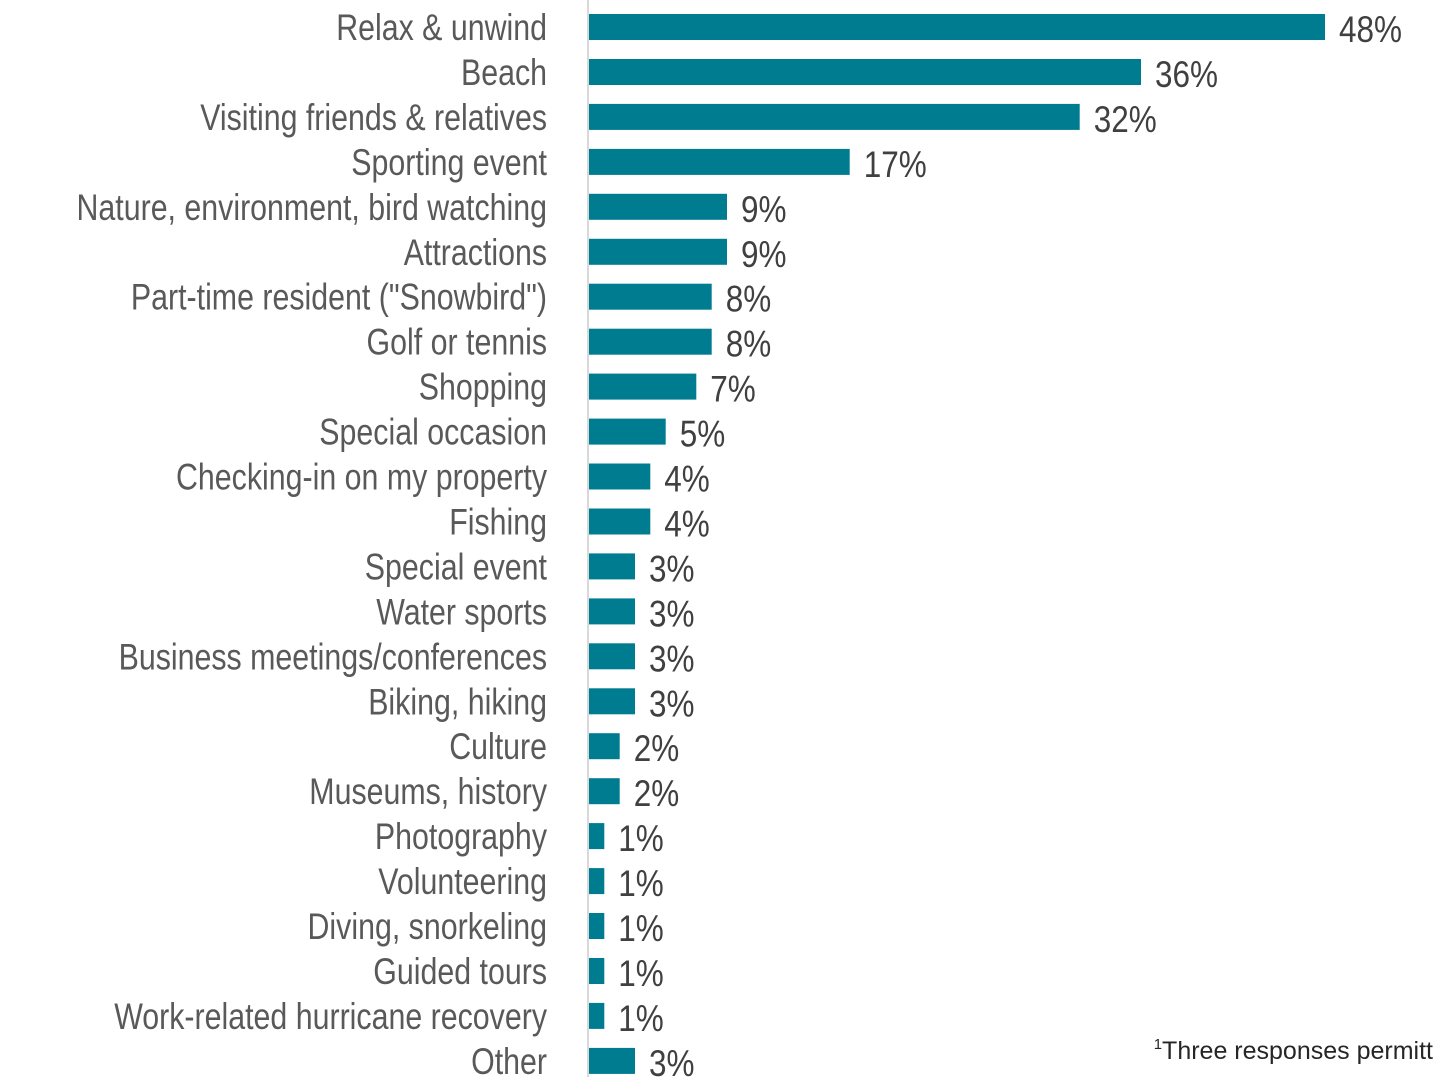  I want to click on data-label: 36%, so click(1186, 74).